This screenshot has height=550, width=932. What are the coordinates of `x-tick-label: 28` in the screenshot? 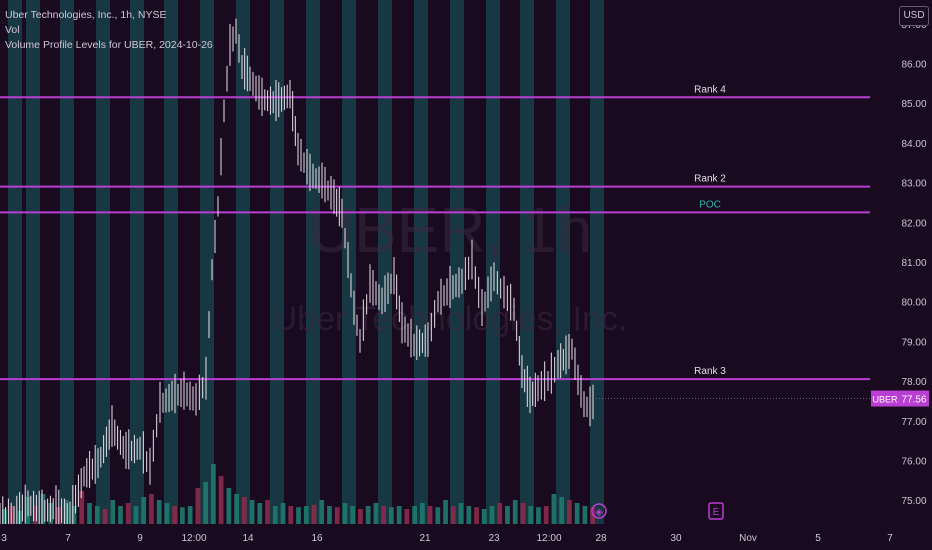 It's located at (601, 538).